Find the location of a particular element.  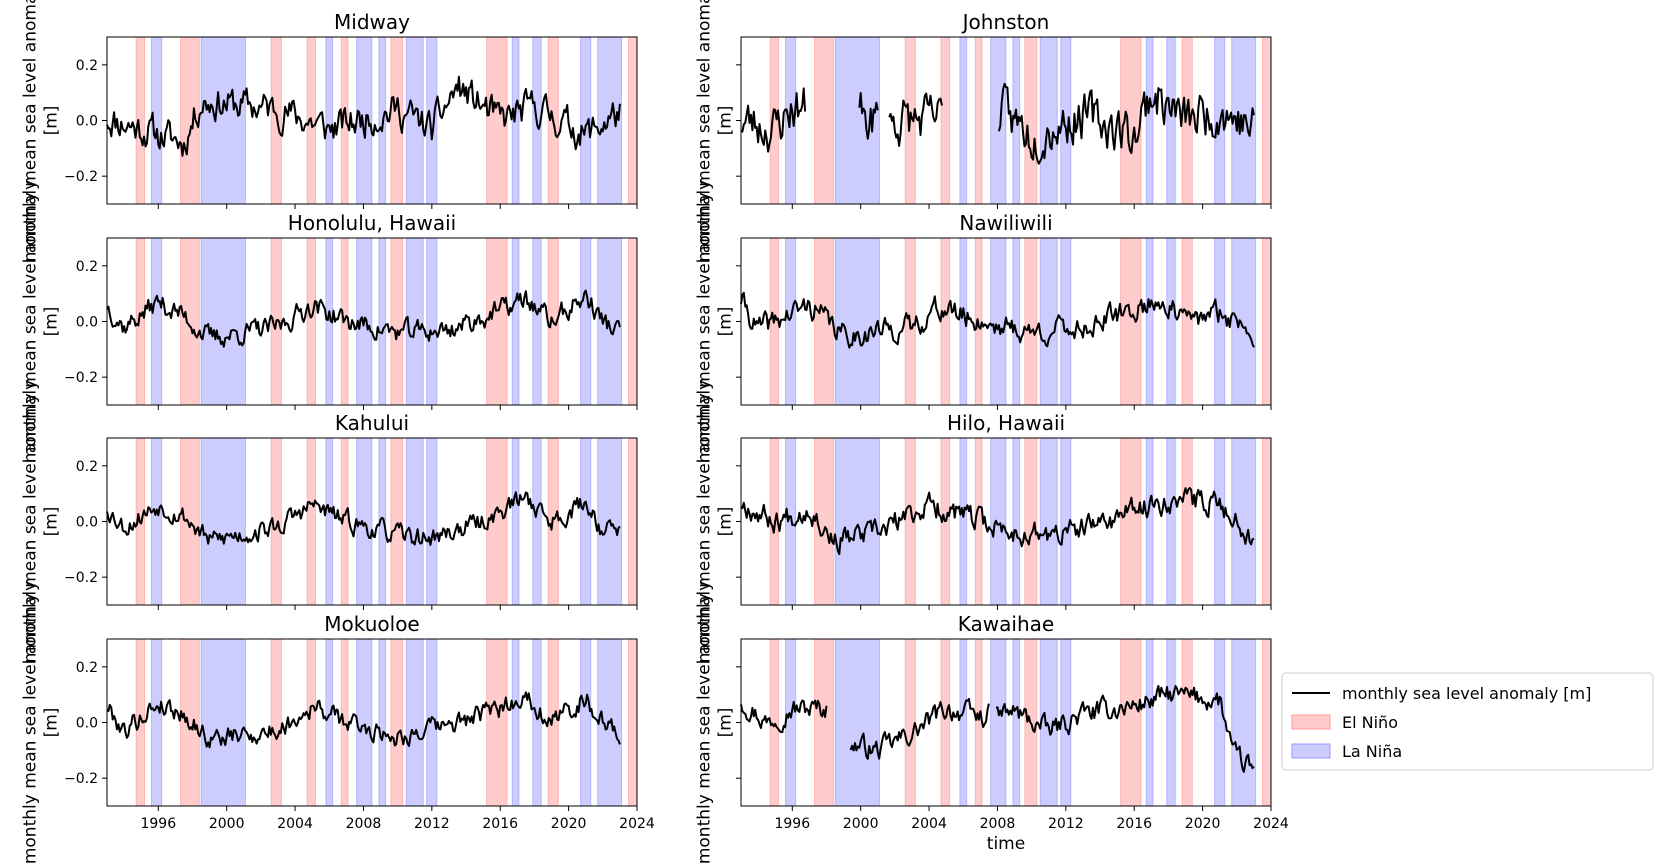

legend-label: La Niña is located at coordinates (1372, 751).